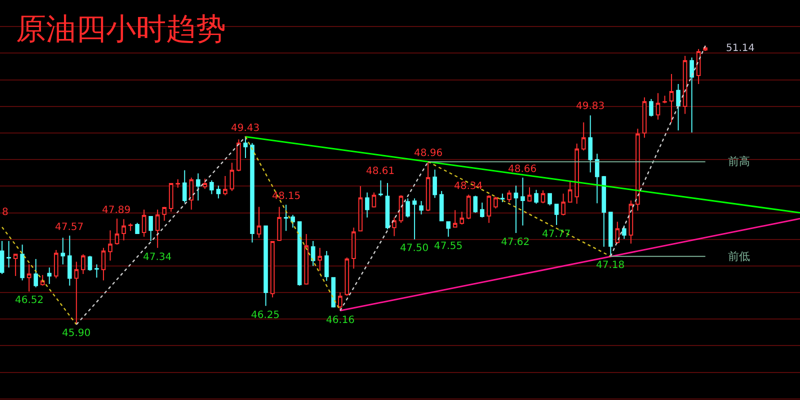 This screenshot has width=800, height=400. Describe the element at coordinates (265, 315) in the screenshot. I see `annotation: 46.25` at that location.